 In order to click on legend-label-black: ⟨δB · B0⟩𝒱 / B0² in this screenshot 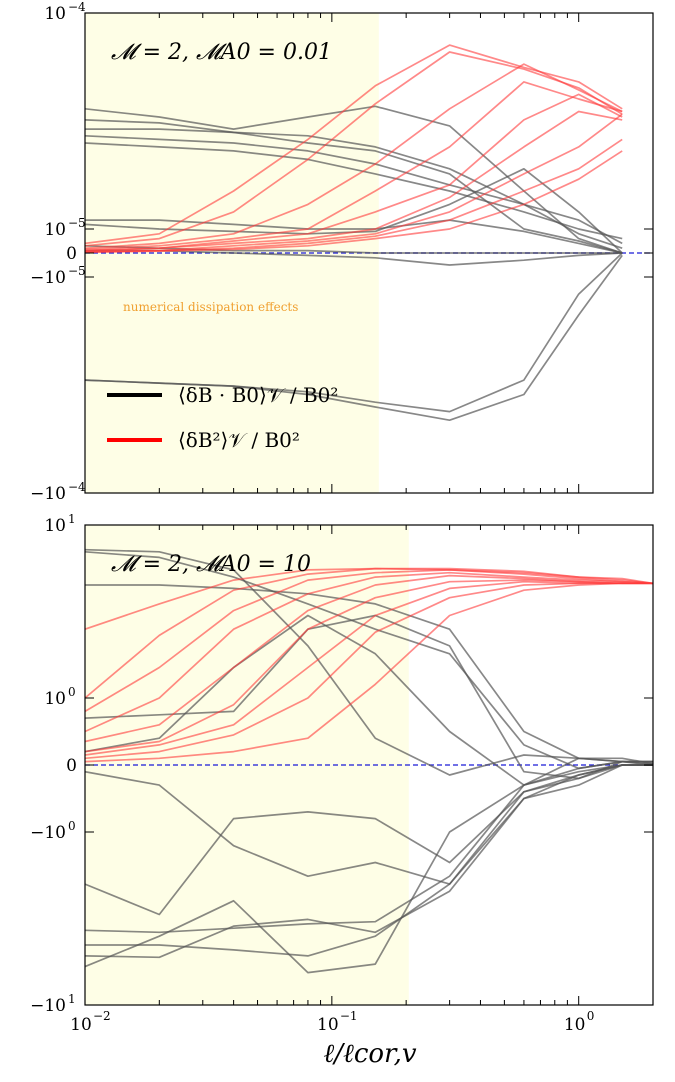, I will do `click(258, 395)`.